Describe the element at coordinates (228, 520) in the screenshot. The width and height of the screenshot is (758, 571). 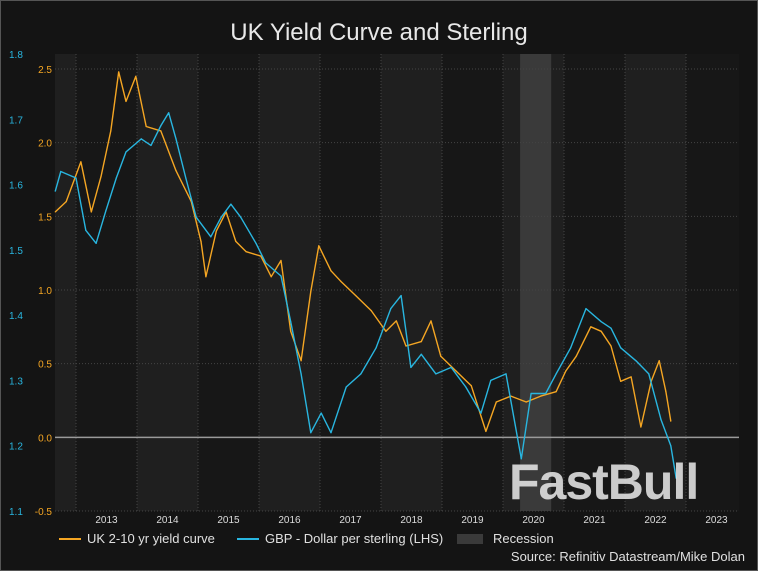
I see `x-tick-label: 2015` at that location.